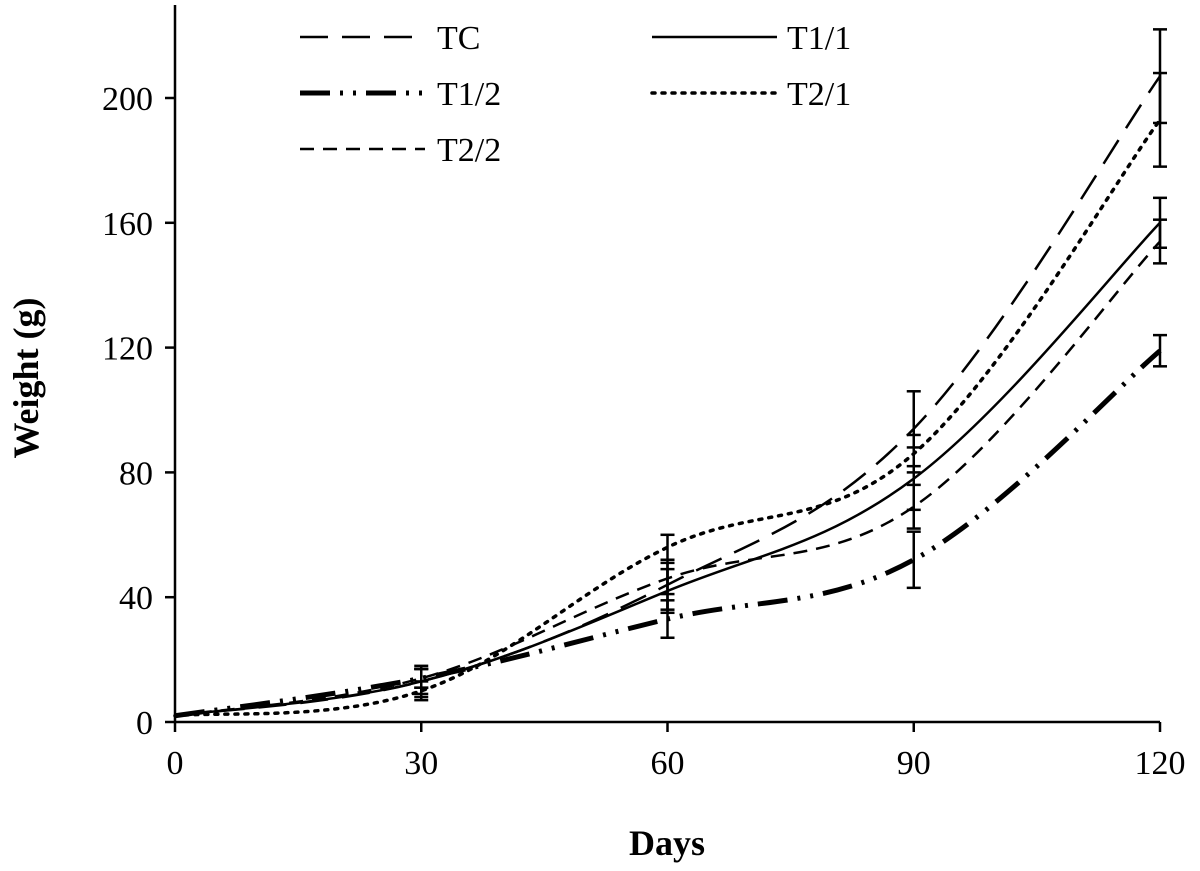 This screenshot has height=871, width=1200. I want to click on legend-label-t2-1: T2/1, so click(819, 94).